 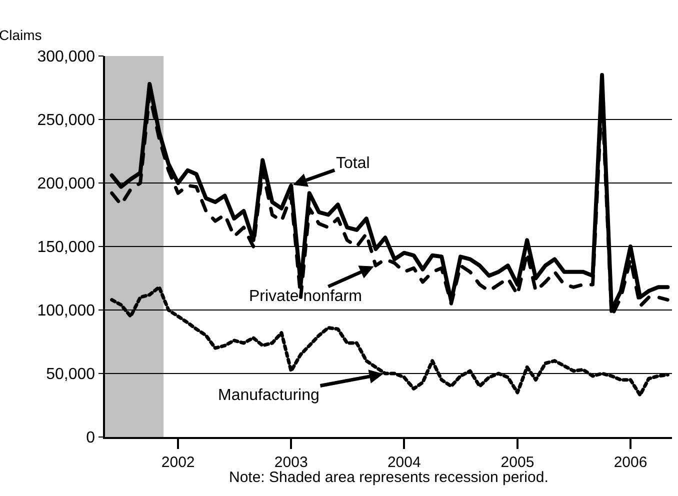 What do you see at coordinates (71, 375) in the screenshot?
I see `y-tick-label: 50,000` at bounding box center [71, 375].